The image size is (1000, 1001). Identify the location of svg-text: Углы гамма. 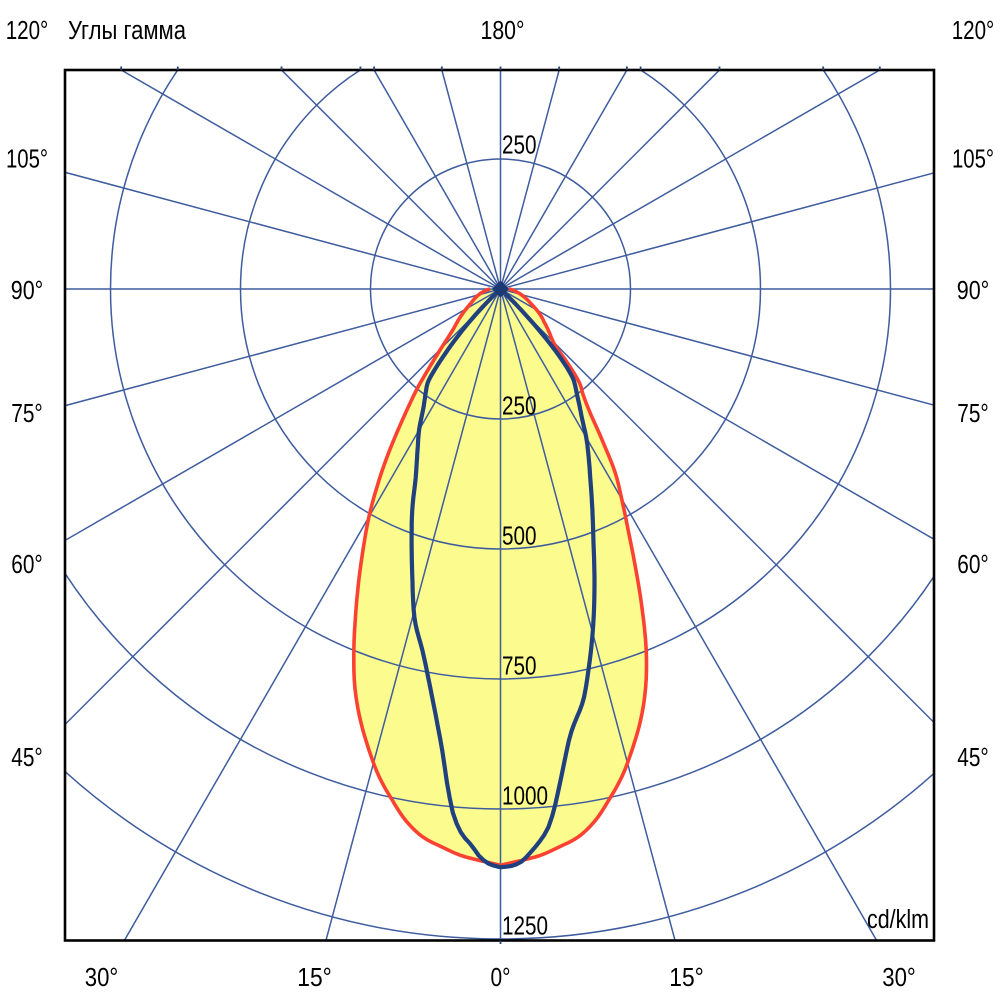
(127, 31).